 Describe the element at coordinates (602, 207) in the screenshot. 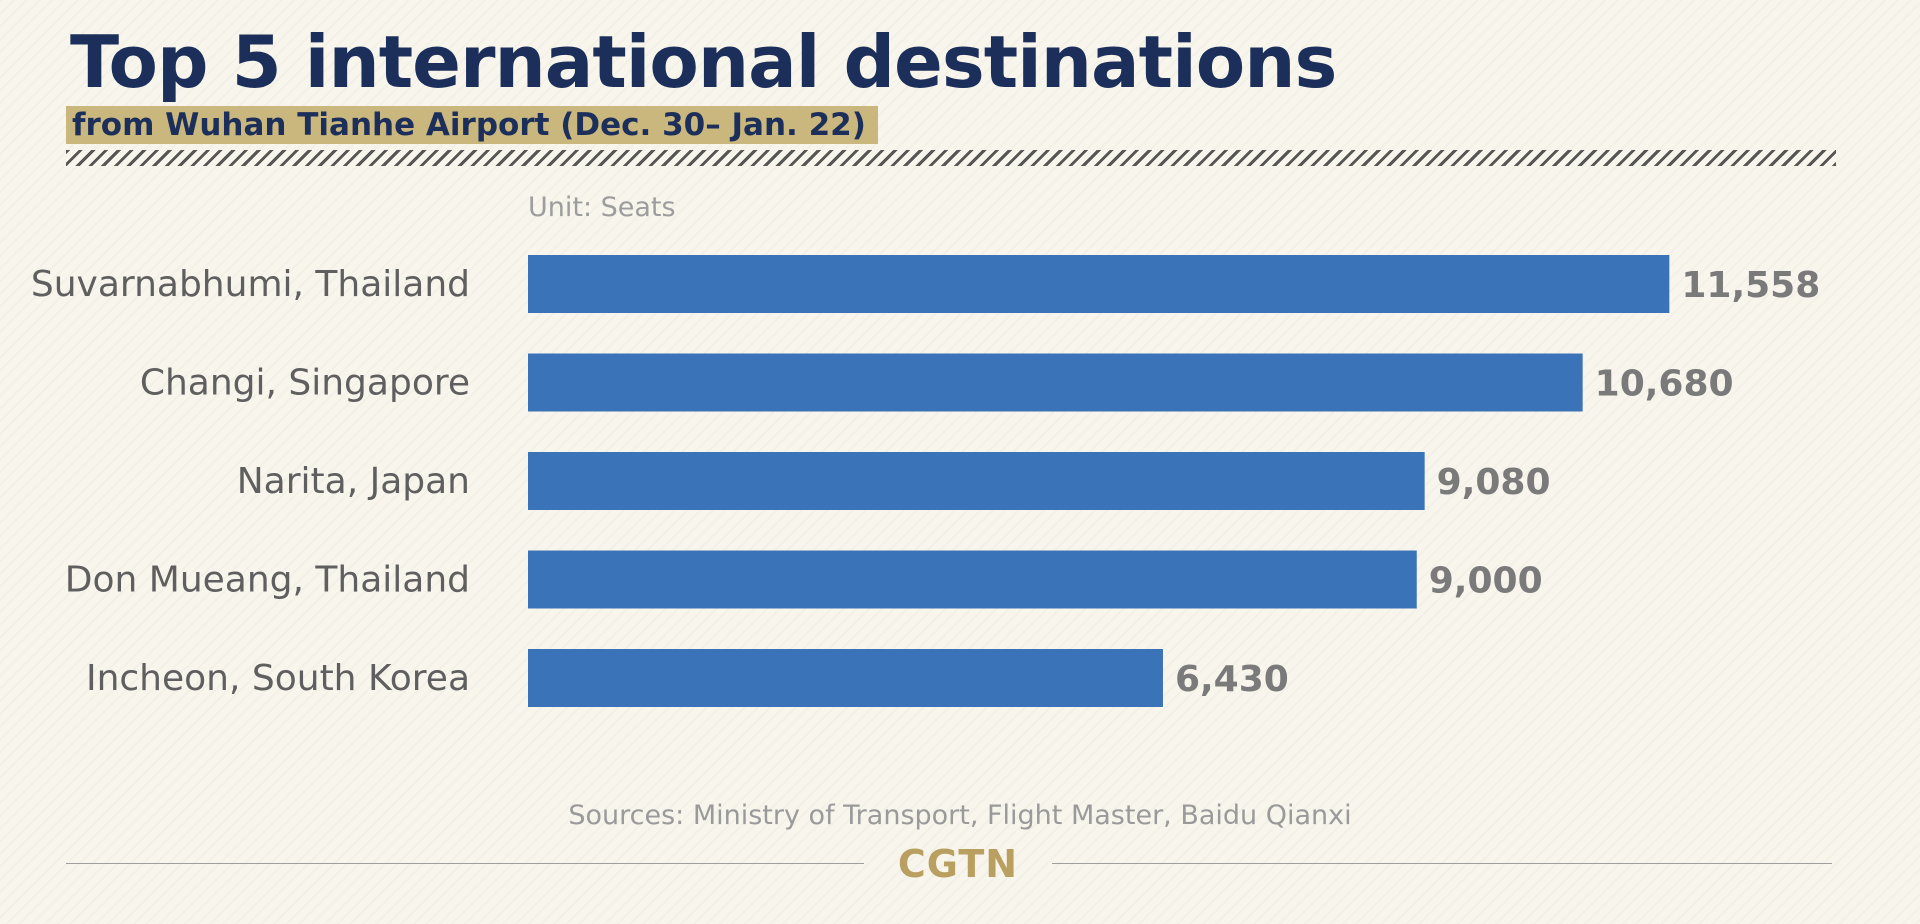

I see `unit-label: Unit: Seats` at that location.